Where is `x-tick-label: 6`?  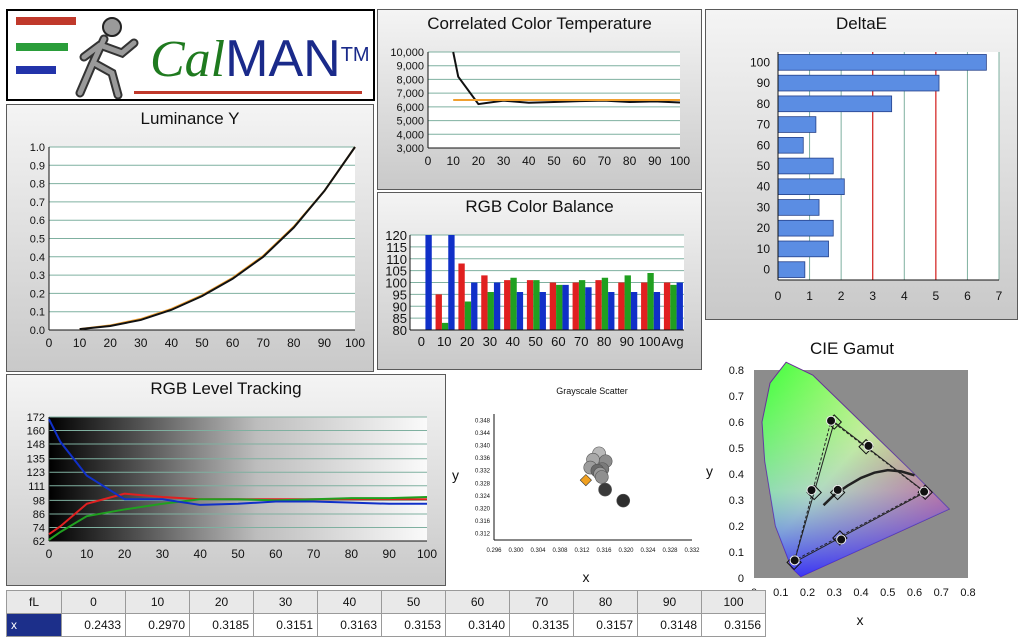
x-tick-label: 6 is located at coordinates (967, 296).